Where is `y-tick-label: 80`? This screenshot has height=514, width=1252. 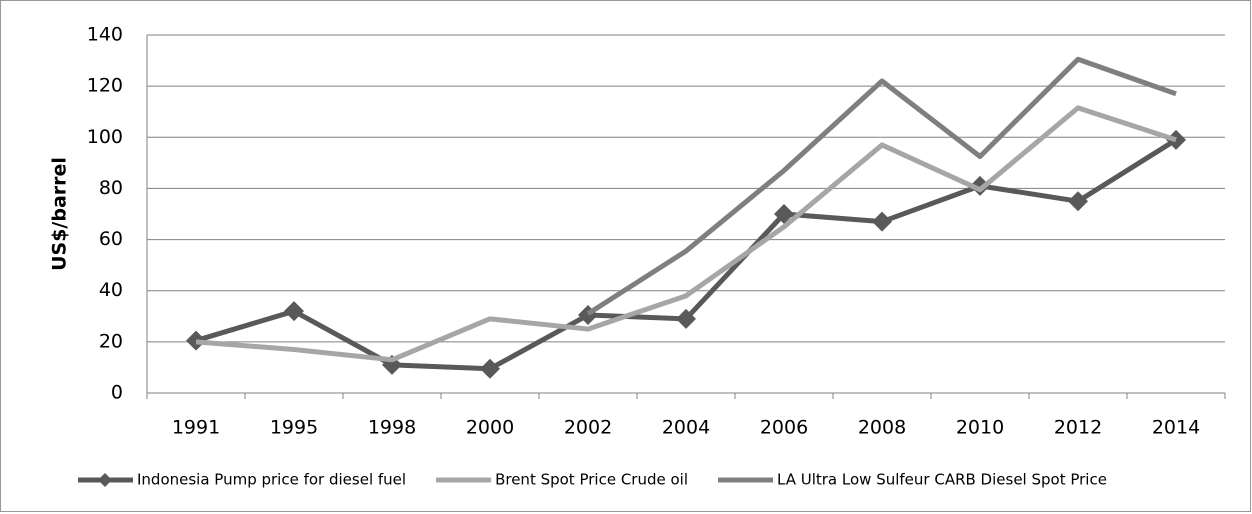 y-tick-label: 80 is located at coordinates (111, 188).